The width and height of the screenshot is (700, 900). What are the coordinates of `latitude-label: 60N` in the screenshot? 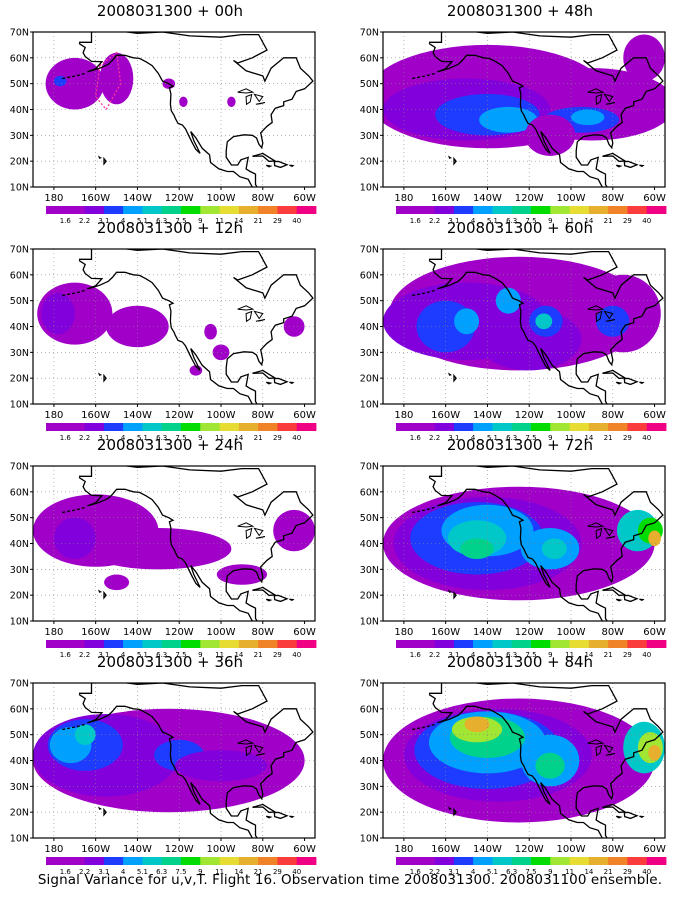 It's located at (19, 492).